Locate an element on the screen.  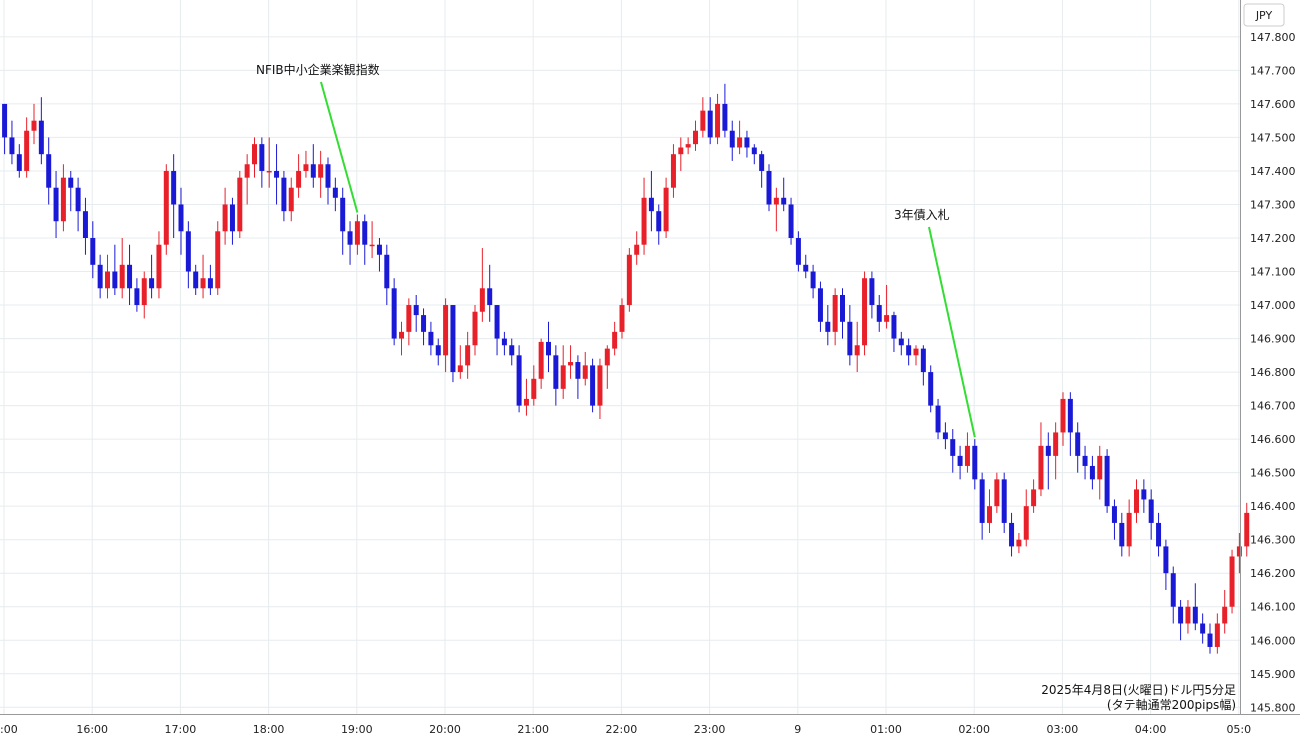
x-tick-label: 03:00 is located at coordinates (1063, 729).